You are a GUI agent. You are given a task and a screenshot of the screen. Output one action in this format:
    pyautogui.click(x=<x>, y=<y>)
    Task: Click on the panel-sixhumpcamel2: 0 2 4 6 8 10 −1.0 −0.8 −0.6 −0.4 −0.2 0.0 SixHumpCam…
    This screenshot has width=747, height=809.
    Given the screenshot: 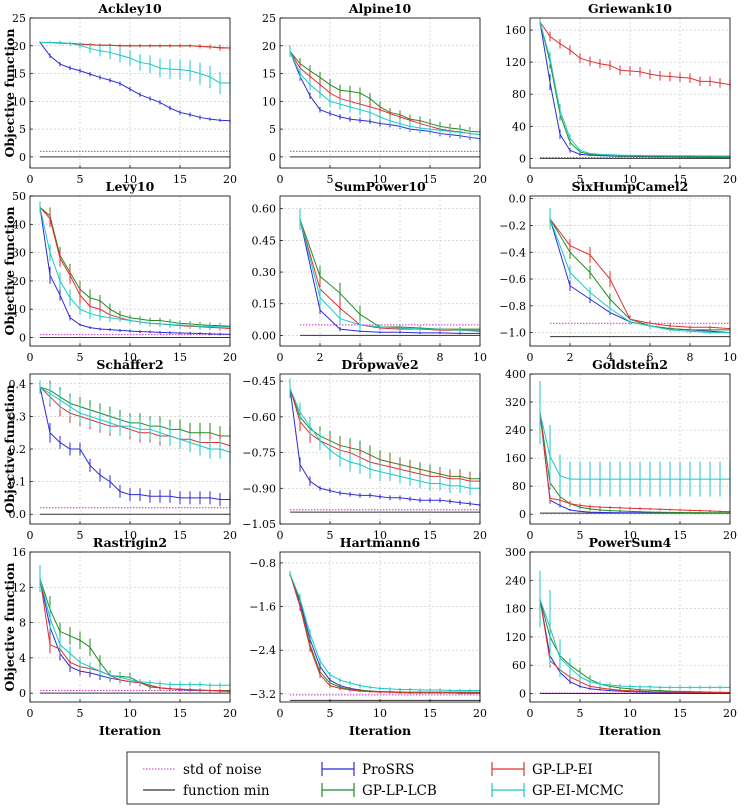 What is the action you would take?
    pyautogui.click(x=618, y=271)
    